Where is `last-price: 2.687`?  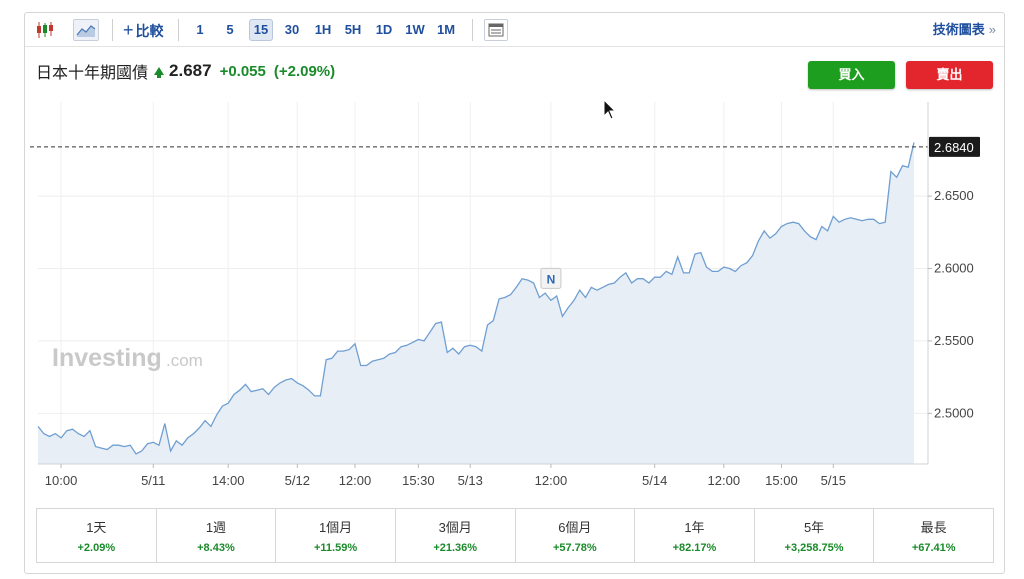
last-price: 2.687 is located at coordinates (190, 70).